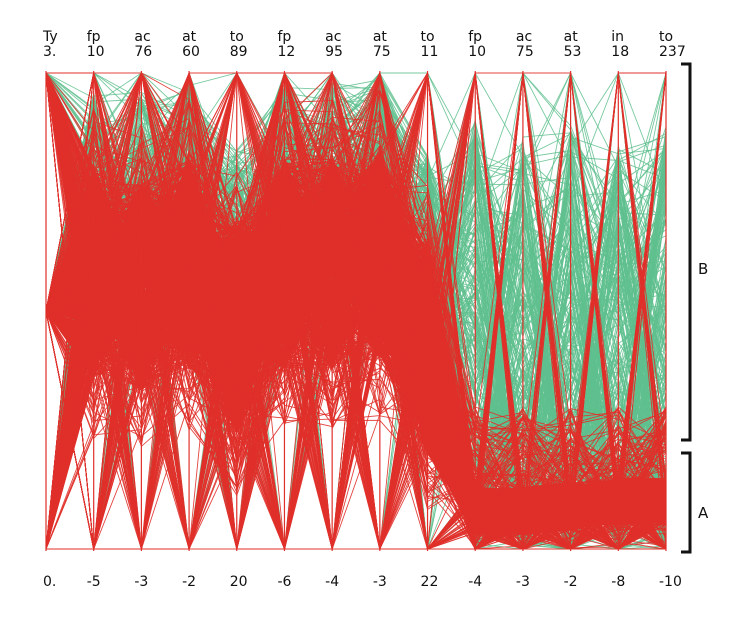  I want to click on bracket-label-b: B, so click(703, 269).